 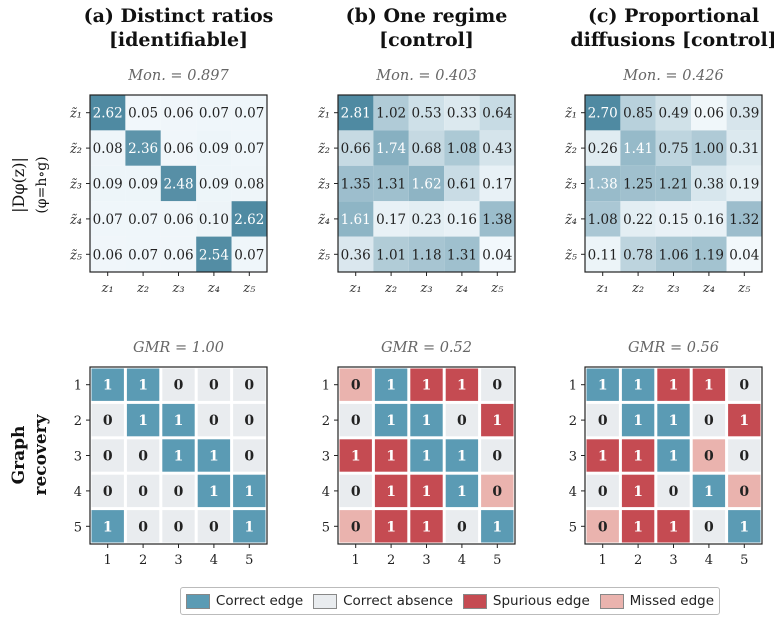 I want to click on panel-5-cell-r5c2, so click(x=391, y=526).